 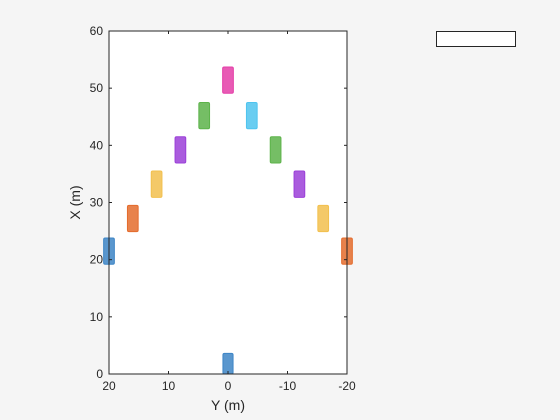 What do you see at coordinates (476, 39) in the screenshot?
I see `legend` at bounding box center [476, 39].